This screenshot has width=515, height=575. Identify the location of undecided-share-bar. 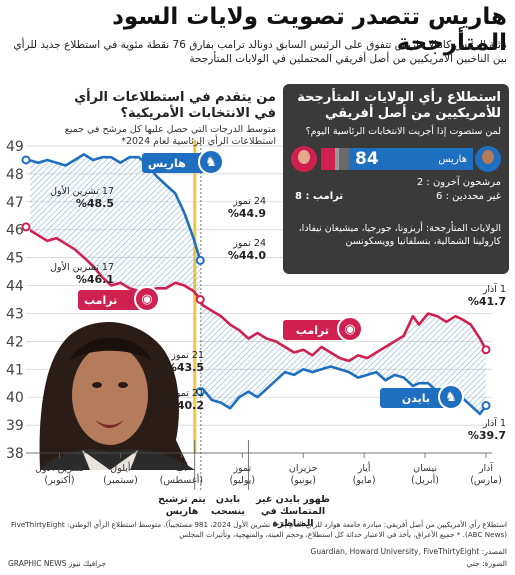
(344, 159).